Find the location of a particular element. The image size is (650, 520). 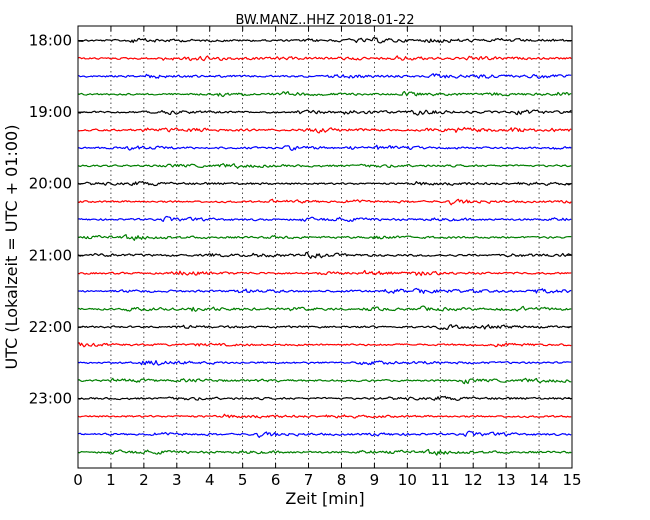

x-tick-label: 14 is located at coordinates (539, 480).